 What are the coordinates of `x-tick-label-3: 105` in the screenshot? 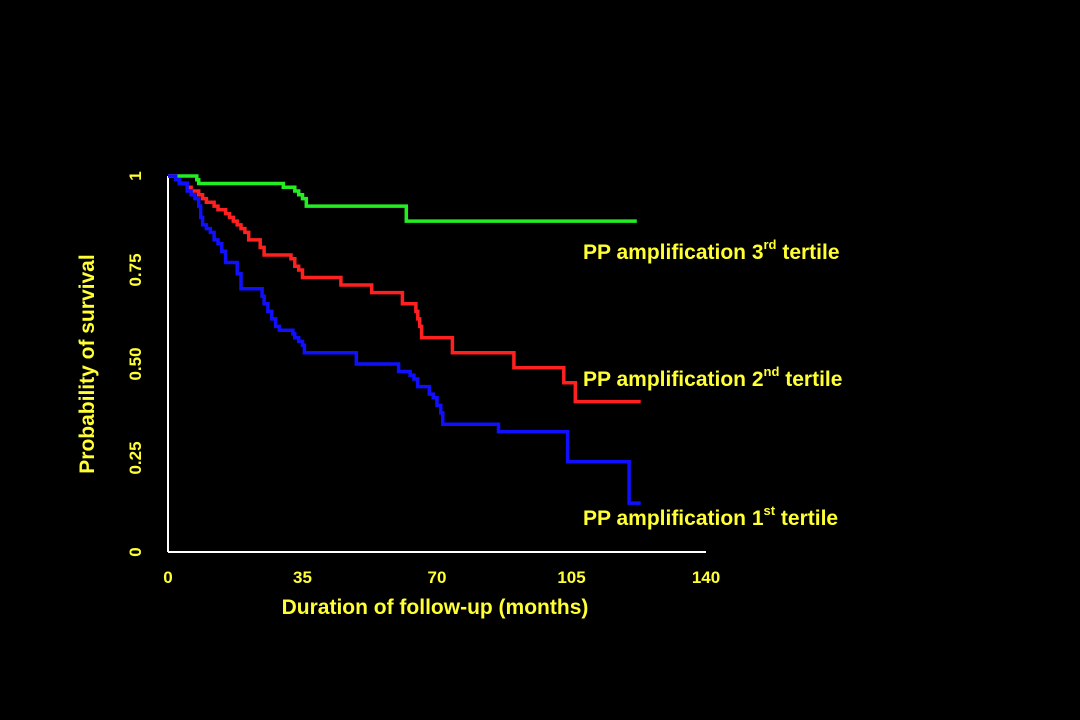 It's located at (571, 577).